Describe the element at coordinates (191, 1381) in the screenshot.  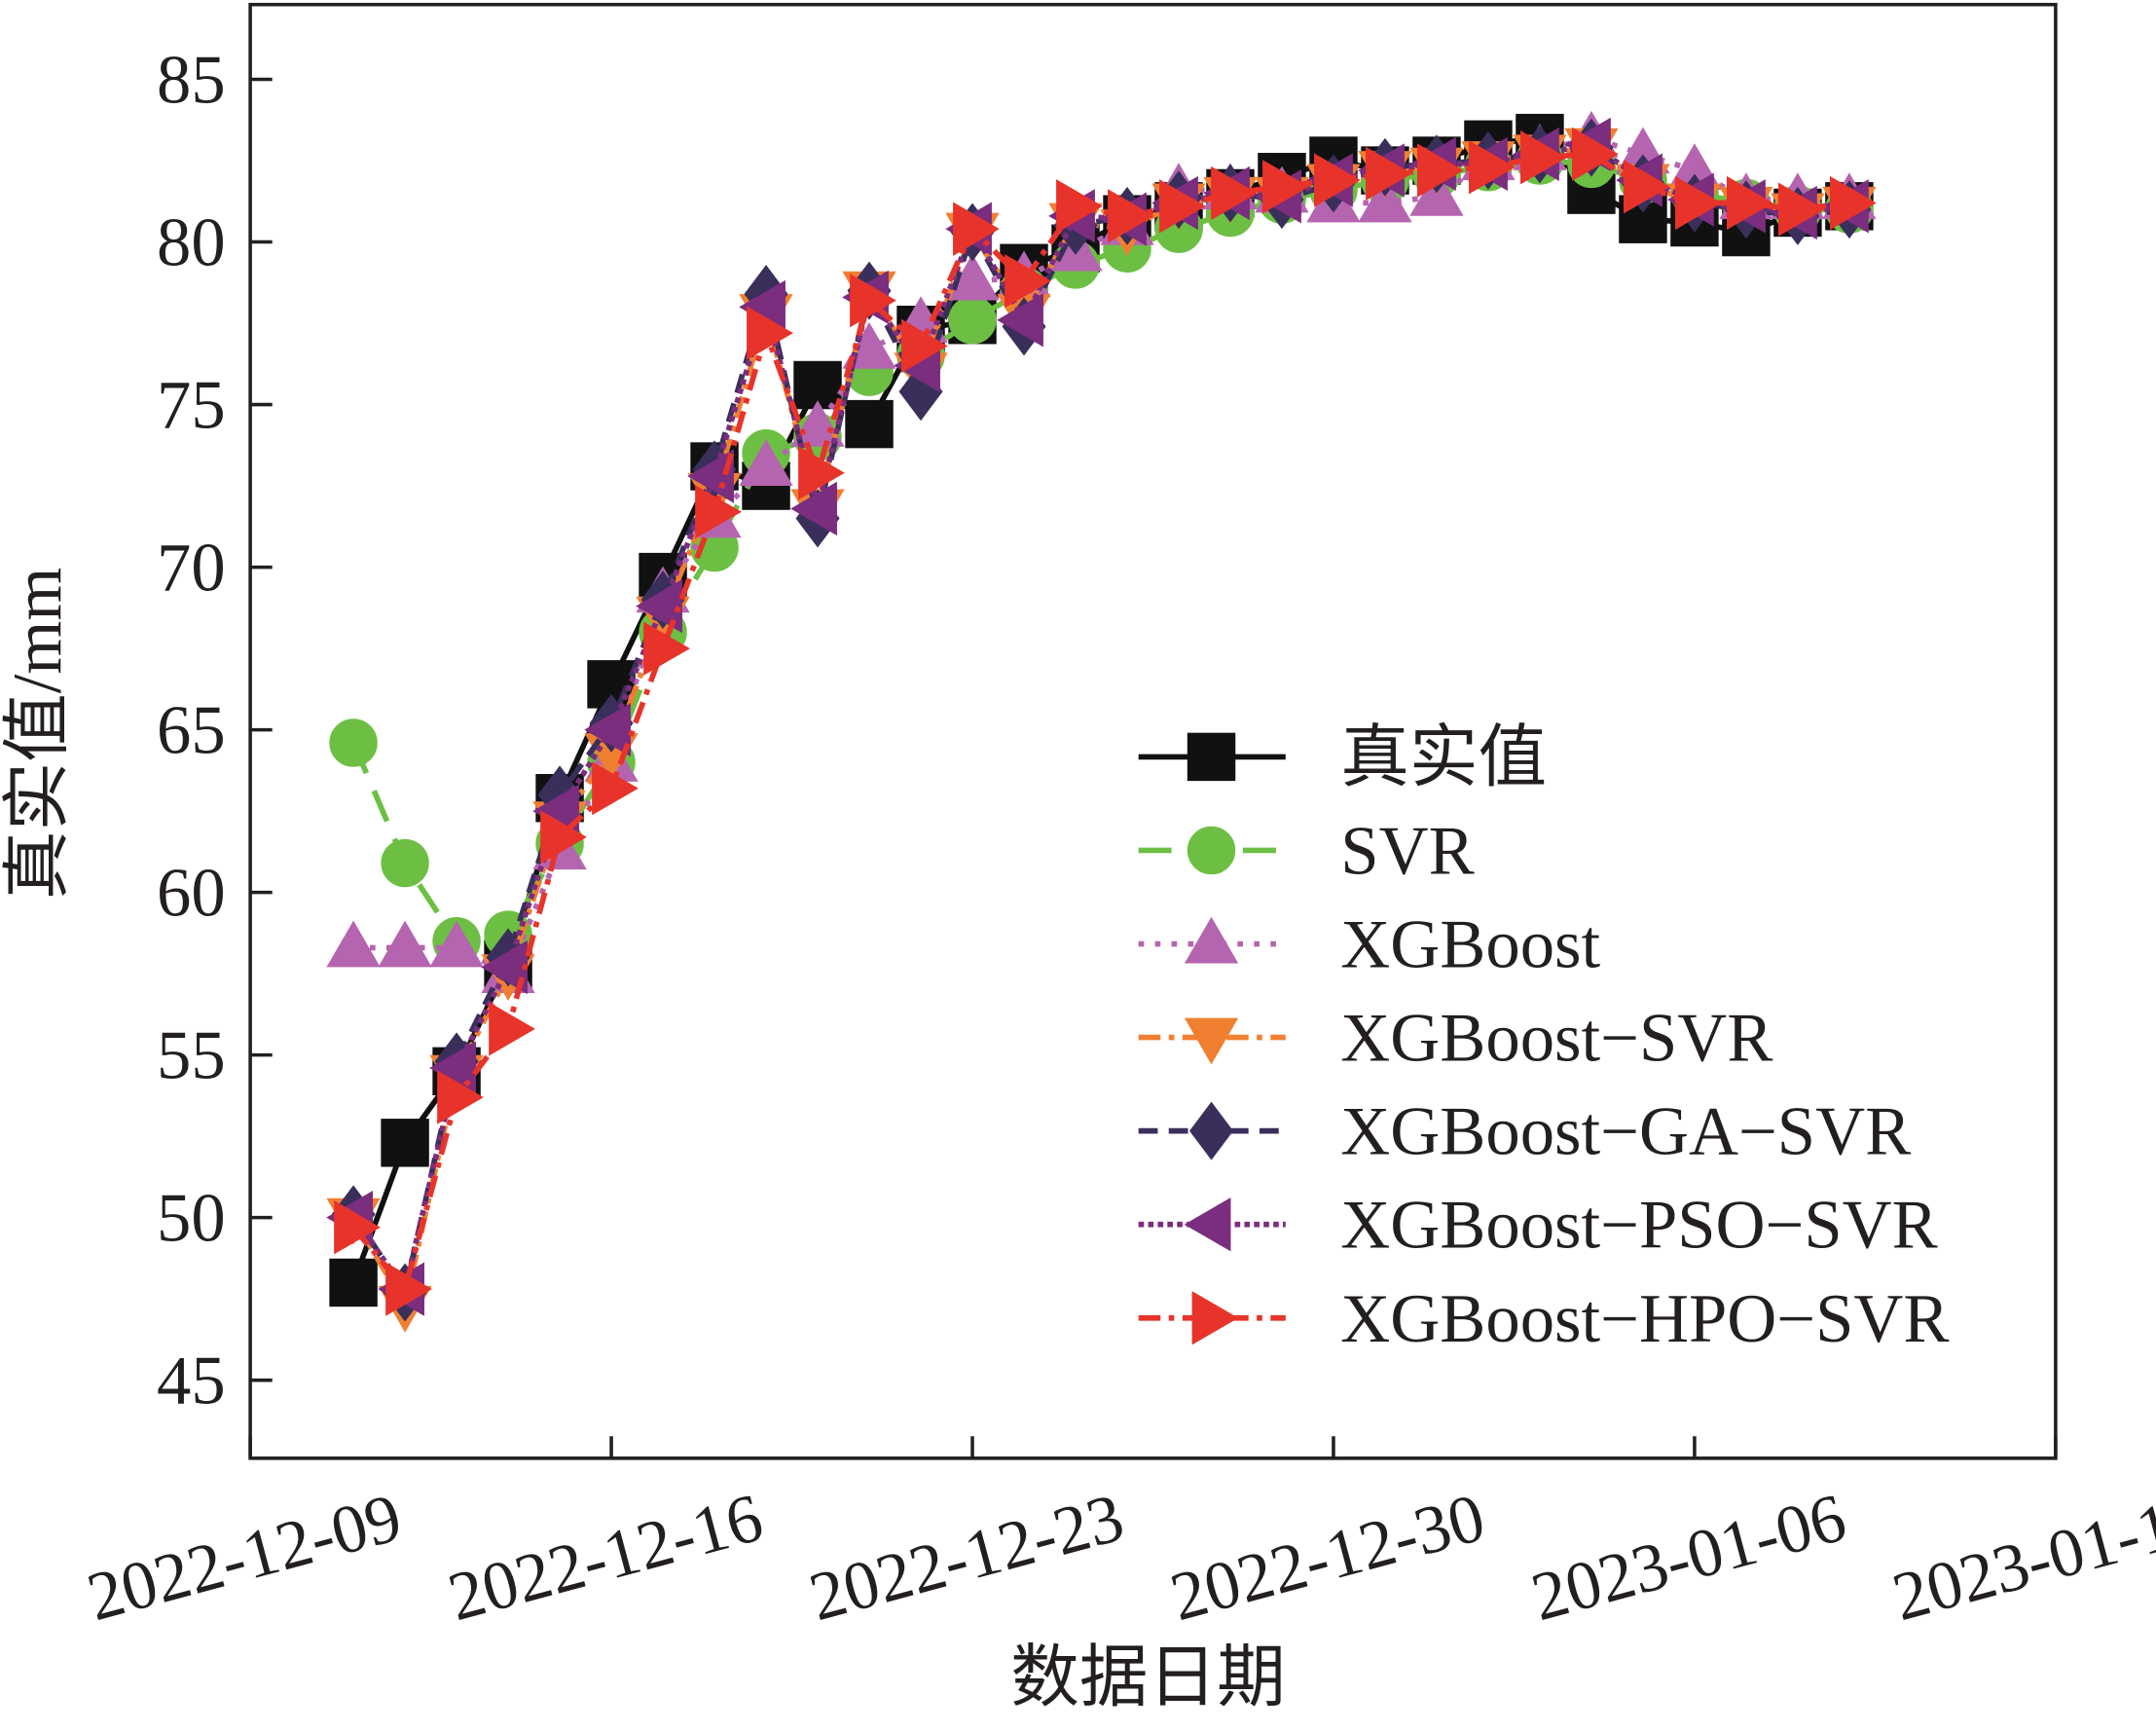
I see `y-tick-label: 45` at that location.